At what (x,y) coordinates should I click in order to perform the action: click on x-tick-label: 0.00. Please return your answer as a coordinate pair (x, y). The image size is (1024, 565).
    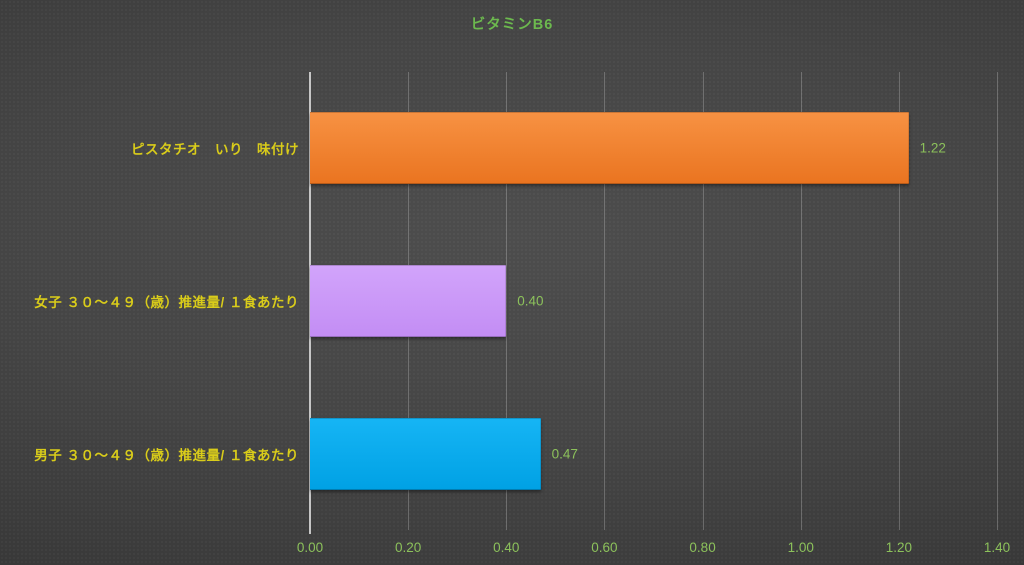
    Looking at the image, I should click on (310, 547).